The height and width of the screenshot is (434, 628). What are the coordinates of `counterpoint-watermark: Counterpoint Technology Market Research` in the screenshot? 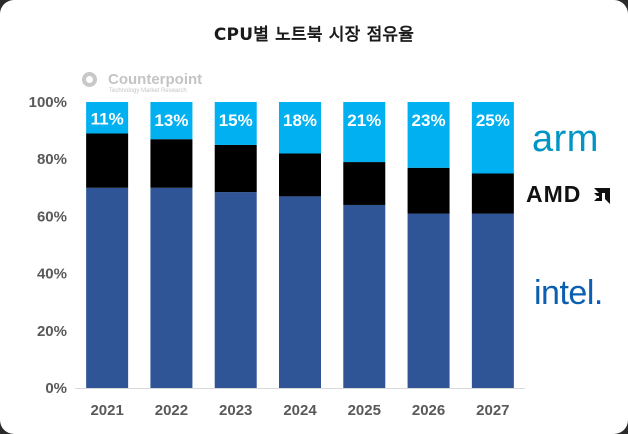 It's located at (152, 85).